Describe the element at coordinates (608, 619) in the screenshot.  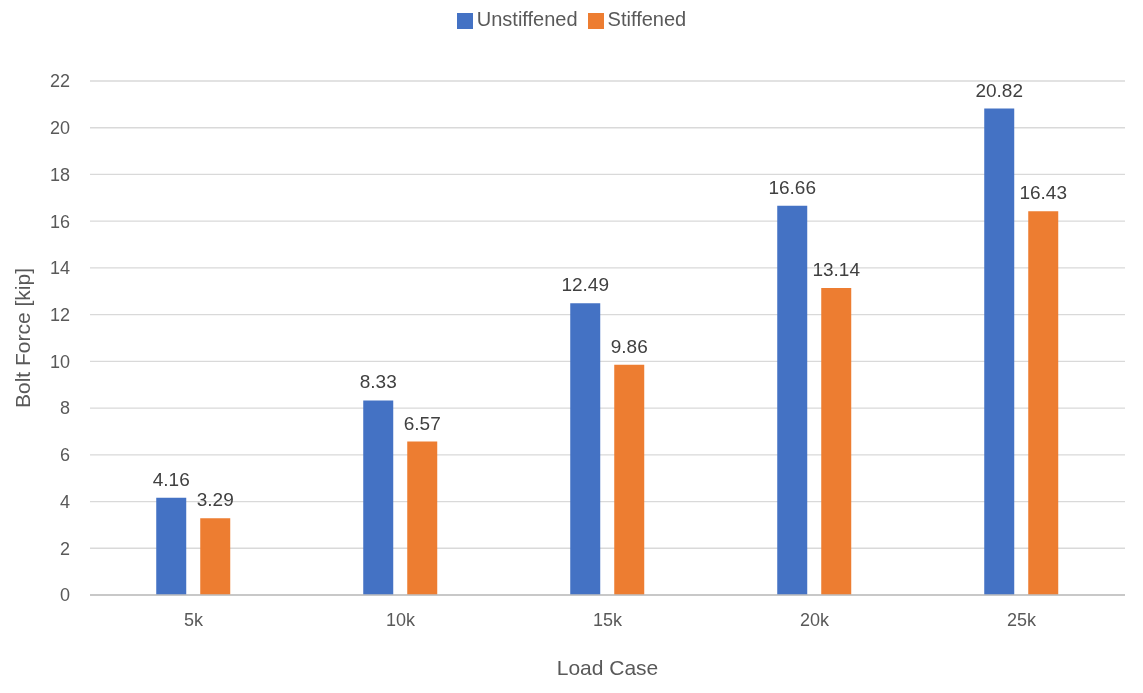
I see `x-tick-label: 15k` at that location.